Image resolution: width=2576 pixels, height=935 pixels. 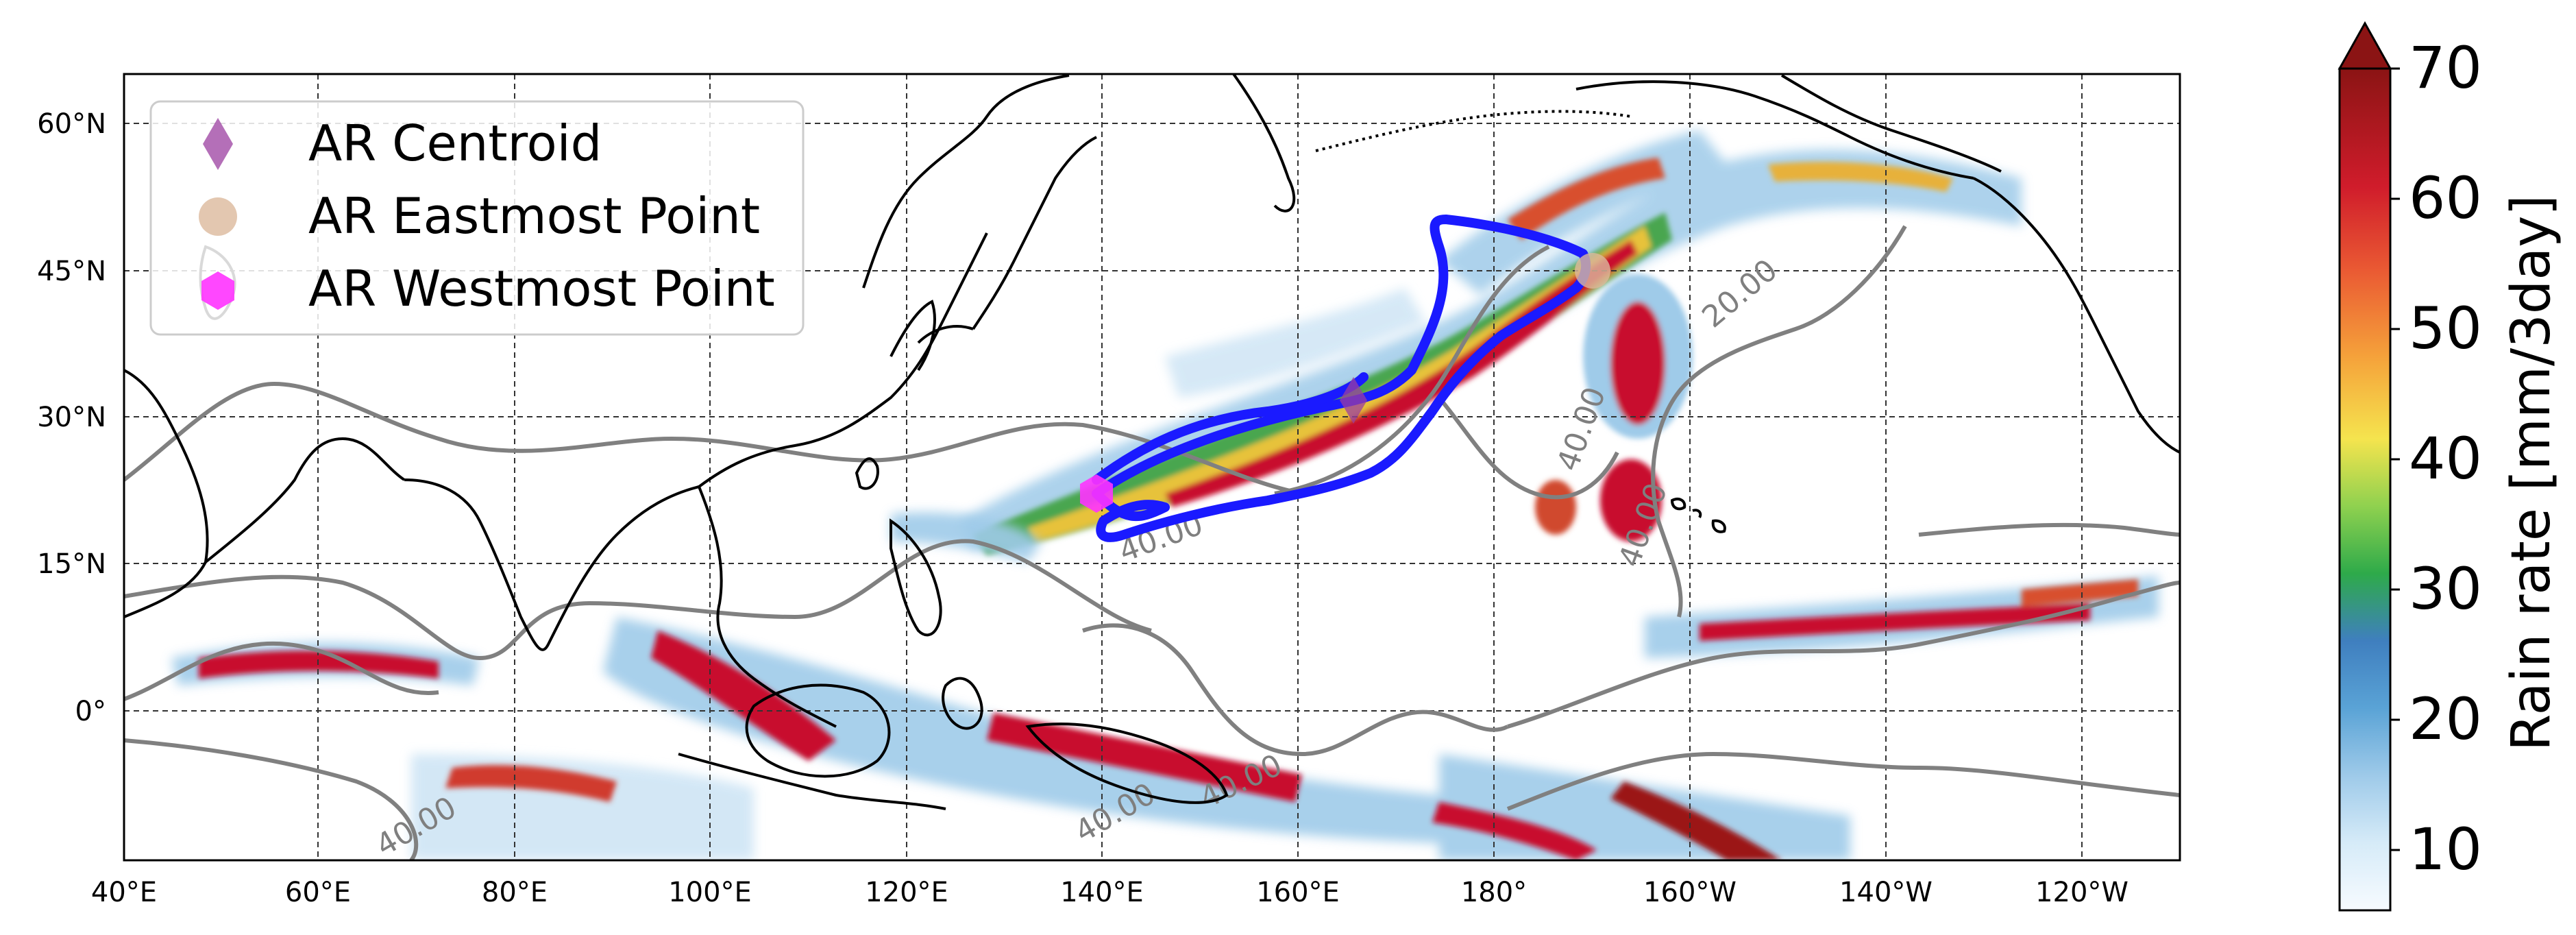 I want to click on lat-tick: 30°N, so click(x=72, y=417).